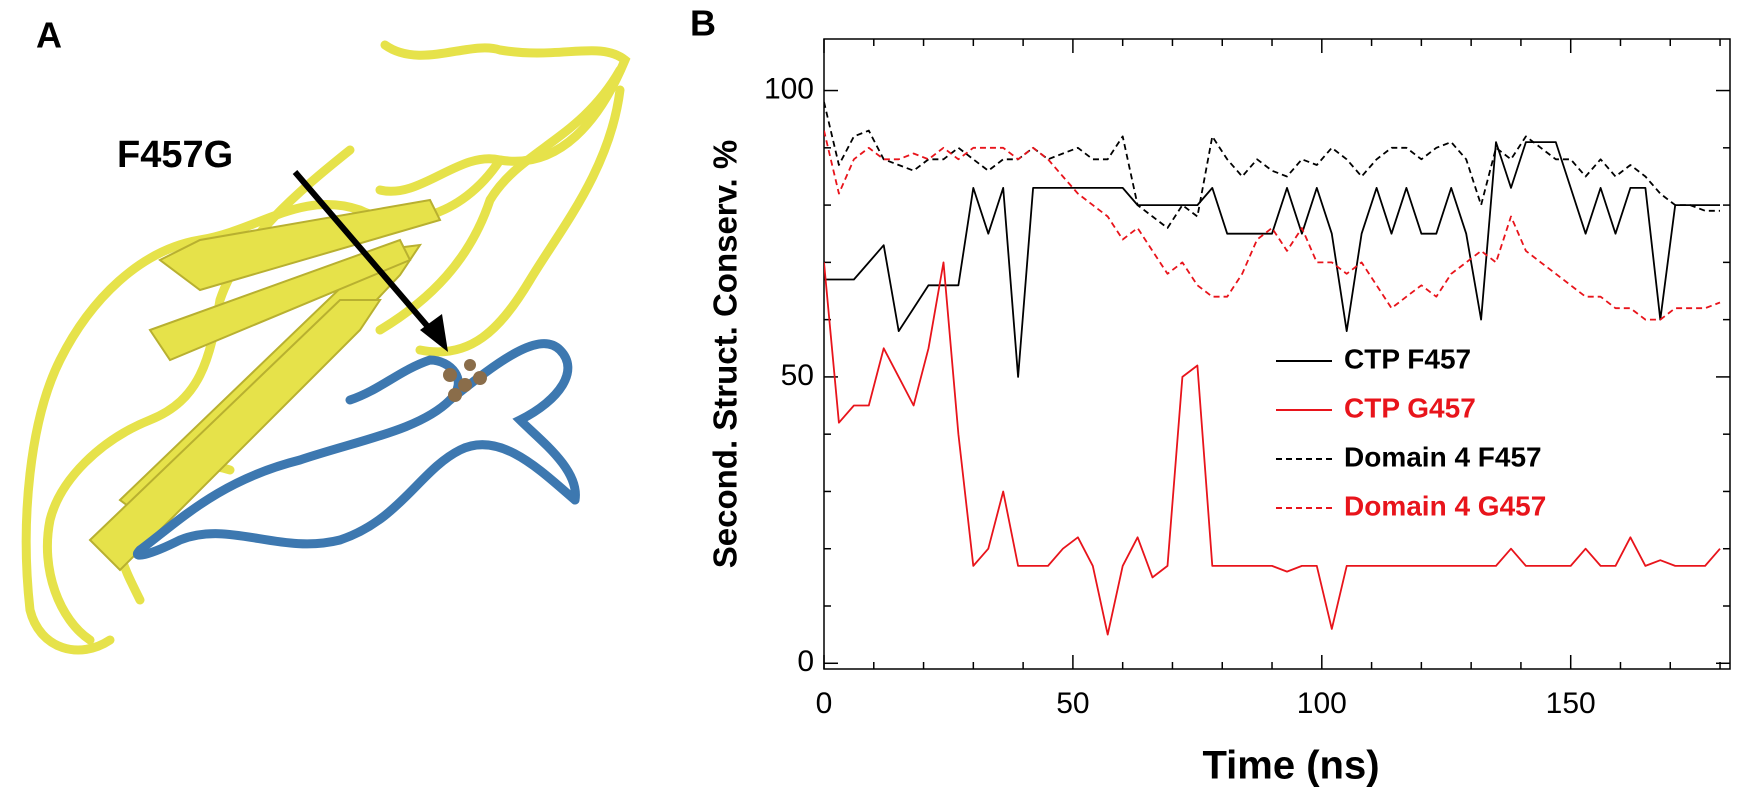  Describe the element at coordinates (824, 703) in the screenshot. I see `x-tick-label: 0` at that location.